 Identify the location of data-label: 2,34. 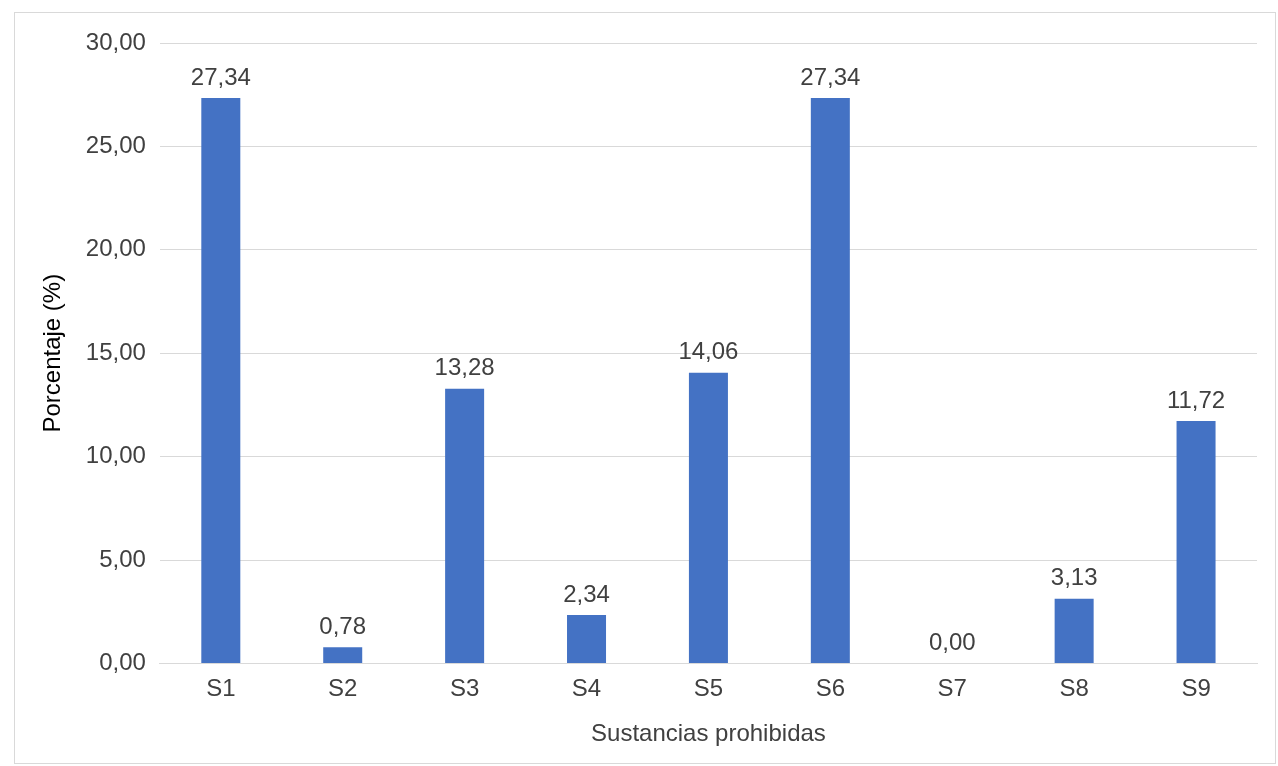
(586, 593).